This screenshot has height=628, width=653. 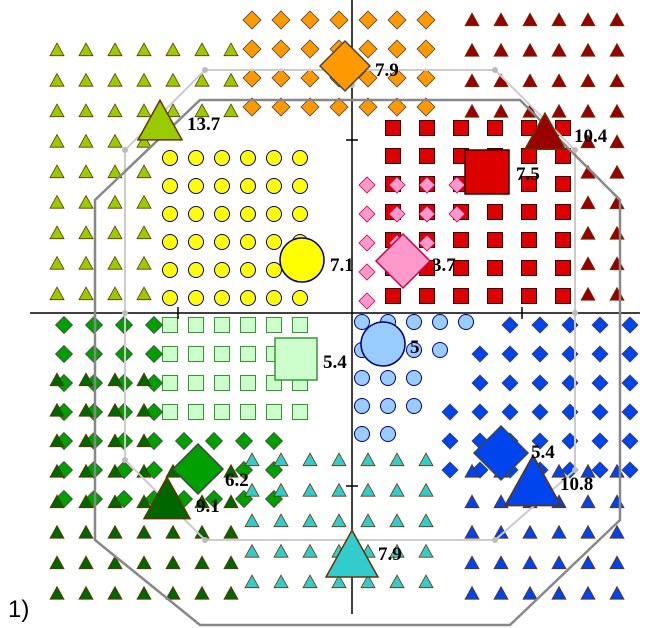 What do you see at coordinates (390, 554) in the screenshot?
I see `teal-triangles-value-label: 7.9` at bounding box center [390, 554].